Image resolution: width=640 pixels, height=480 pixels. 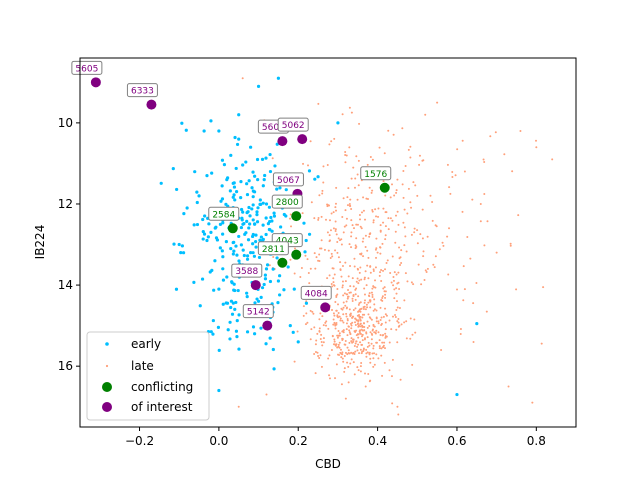 I want to click on of-interest-point, so click(x=151, y=104).